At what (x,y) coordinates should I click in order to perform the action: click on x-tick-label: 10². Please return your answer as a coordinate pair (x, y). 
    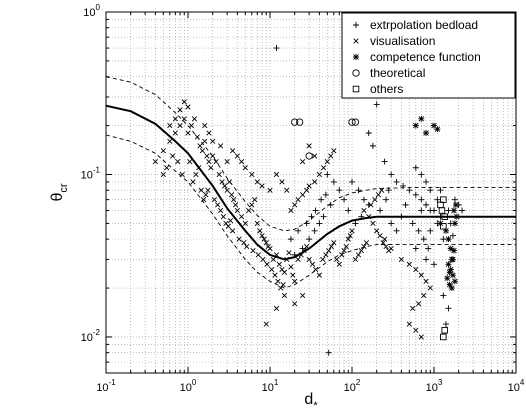
    Looking at the image, I should click on (352, 386).